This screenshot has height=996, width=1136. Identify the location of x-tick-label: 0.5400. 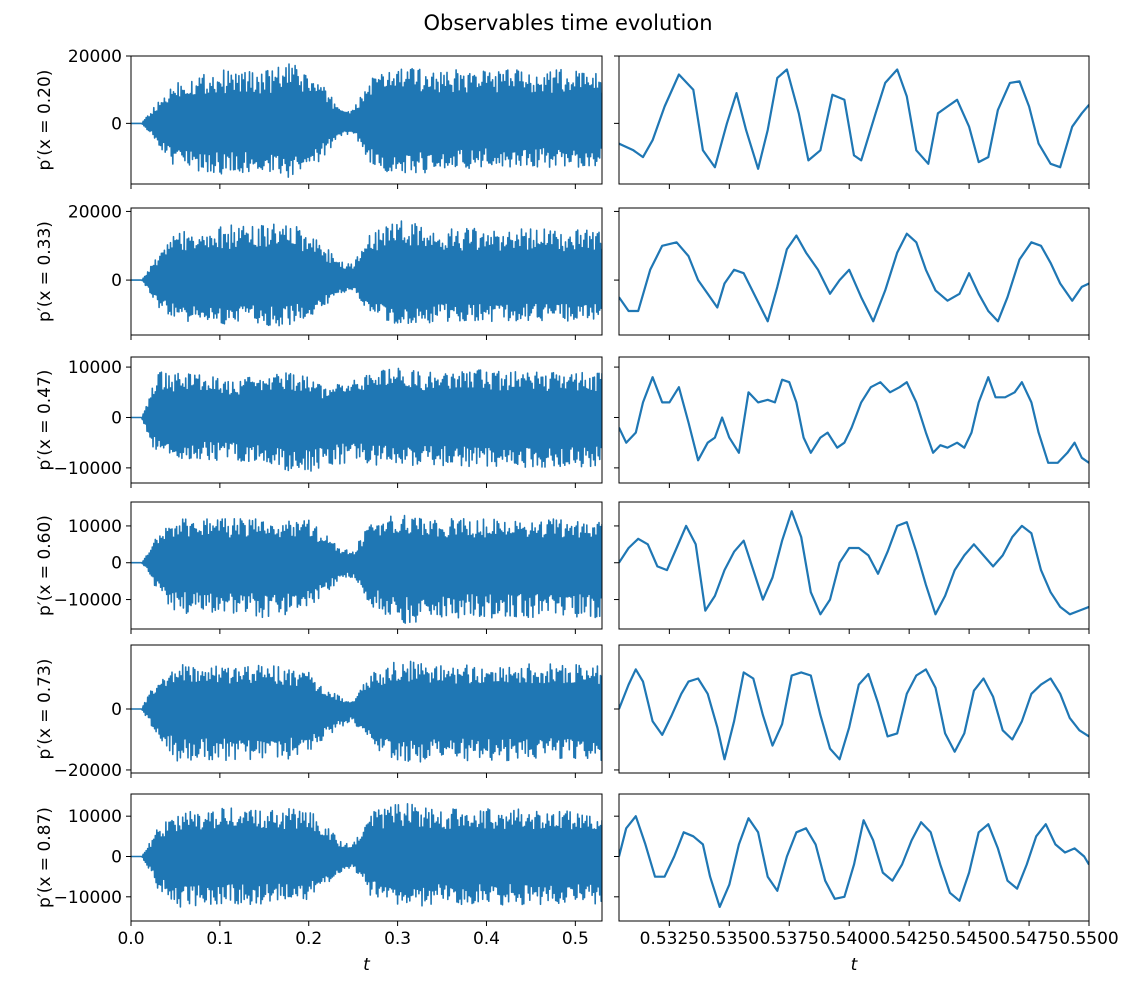
(848, 939).